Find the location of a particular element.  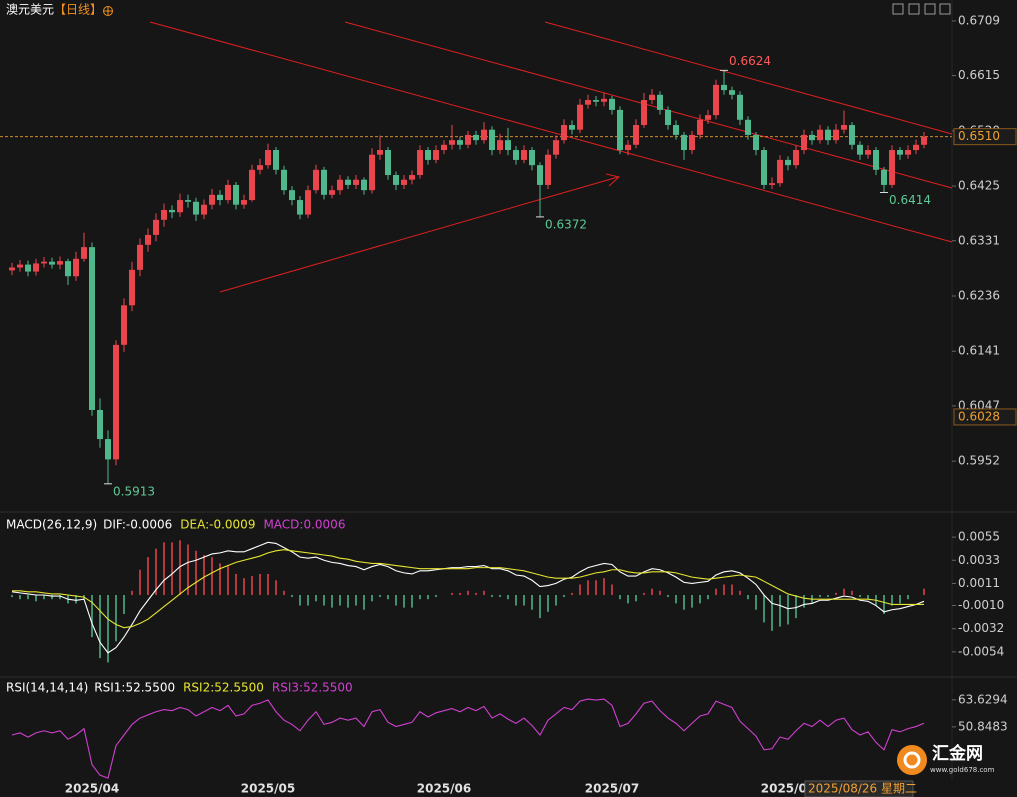

legend-entry: MACD:0.0006 is located at coordinates (304, 525).